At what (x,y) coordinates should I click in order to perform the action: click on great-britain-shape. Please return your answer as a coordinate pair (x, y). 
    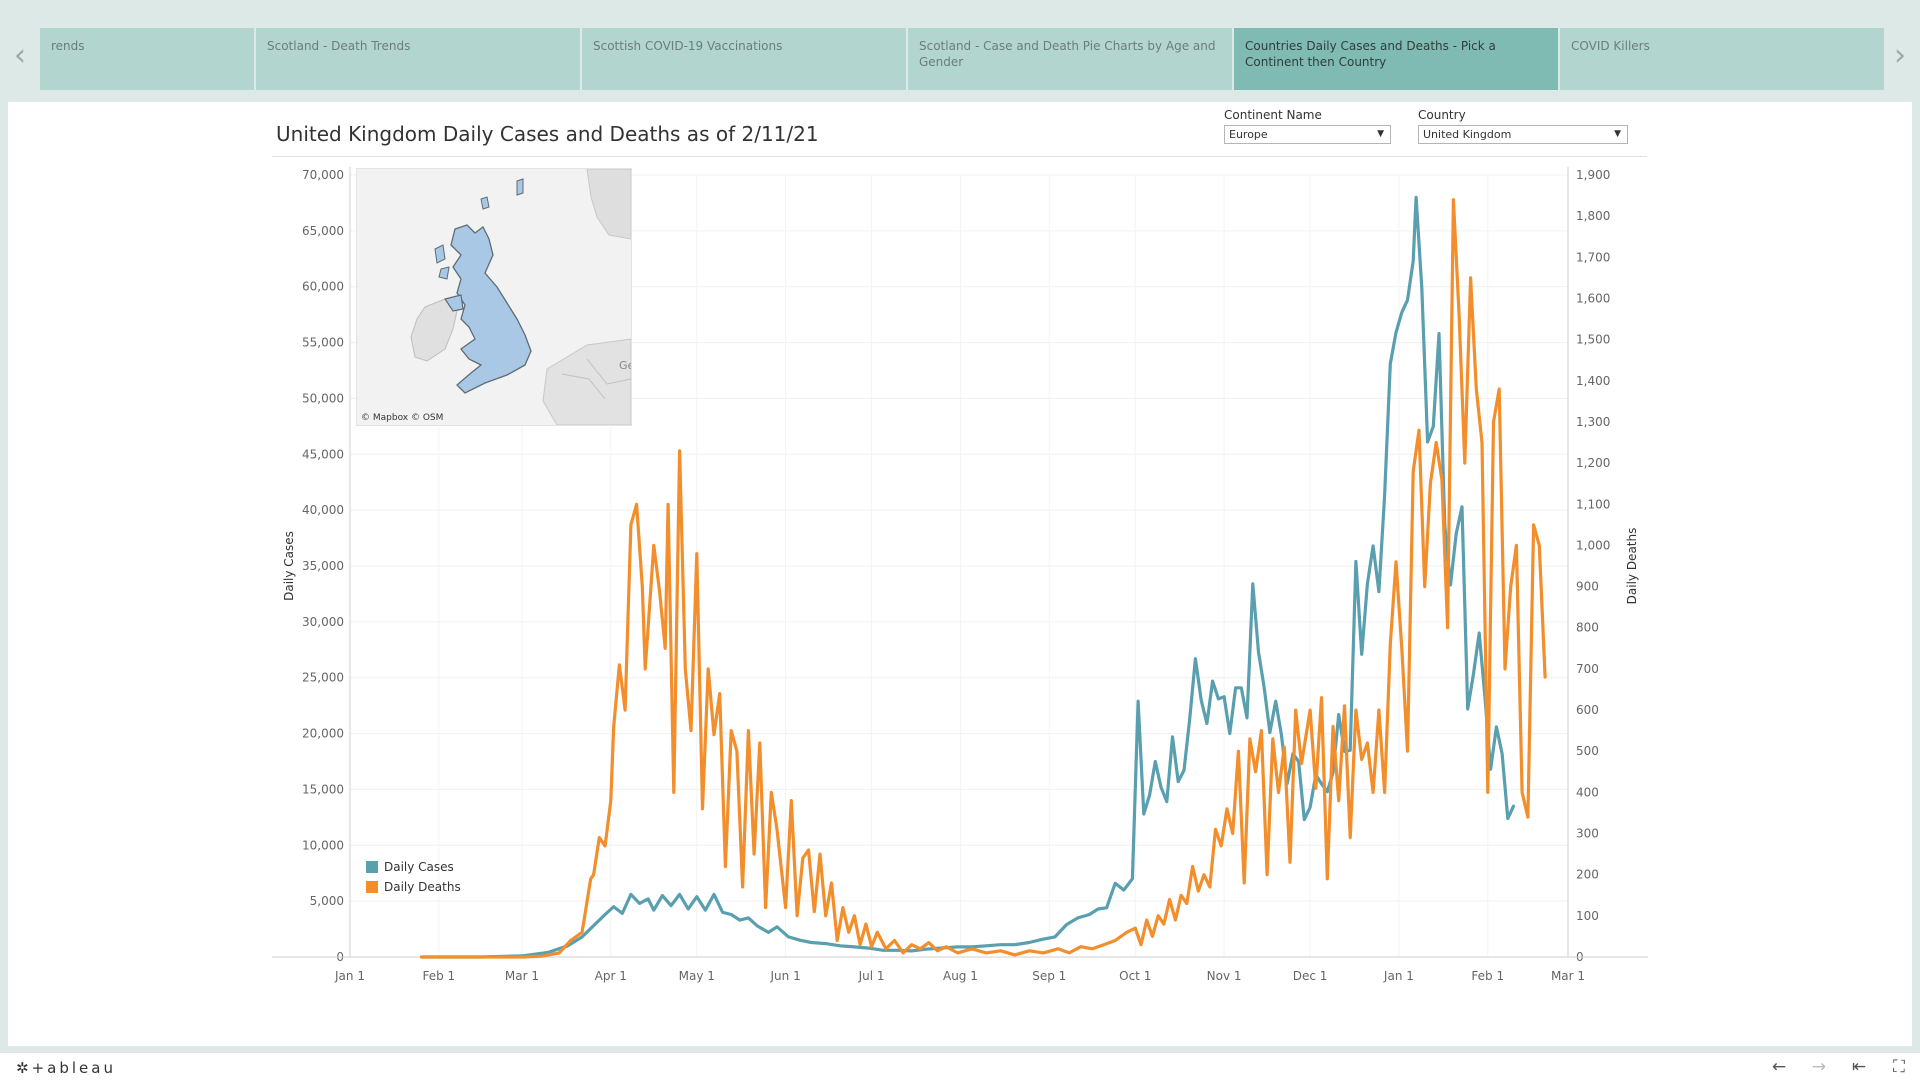
    Looking at the image, I should click on (491, 309).